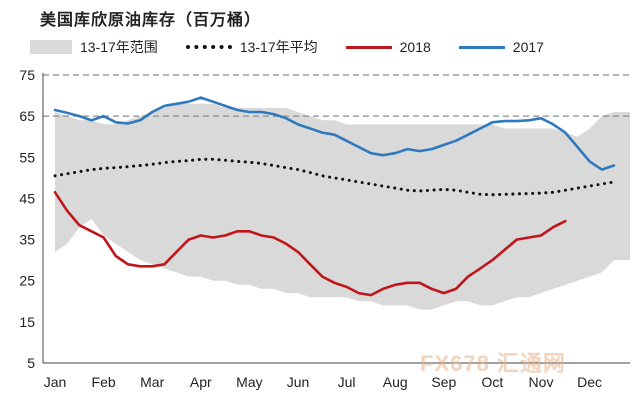 The height and width of the screenshot is (400, 640). What do you see at coordinates (27, 240) in the screenshot?
I see `y-tick-label: 35` at bounding box center [27, 240].